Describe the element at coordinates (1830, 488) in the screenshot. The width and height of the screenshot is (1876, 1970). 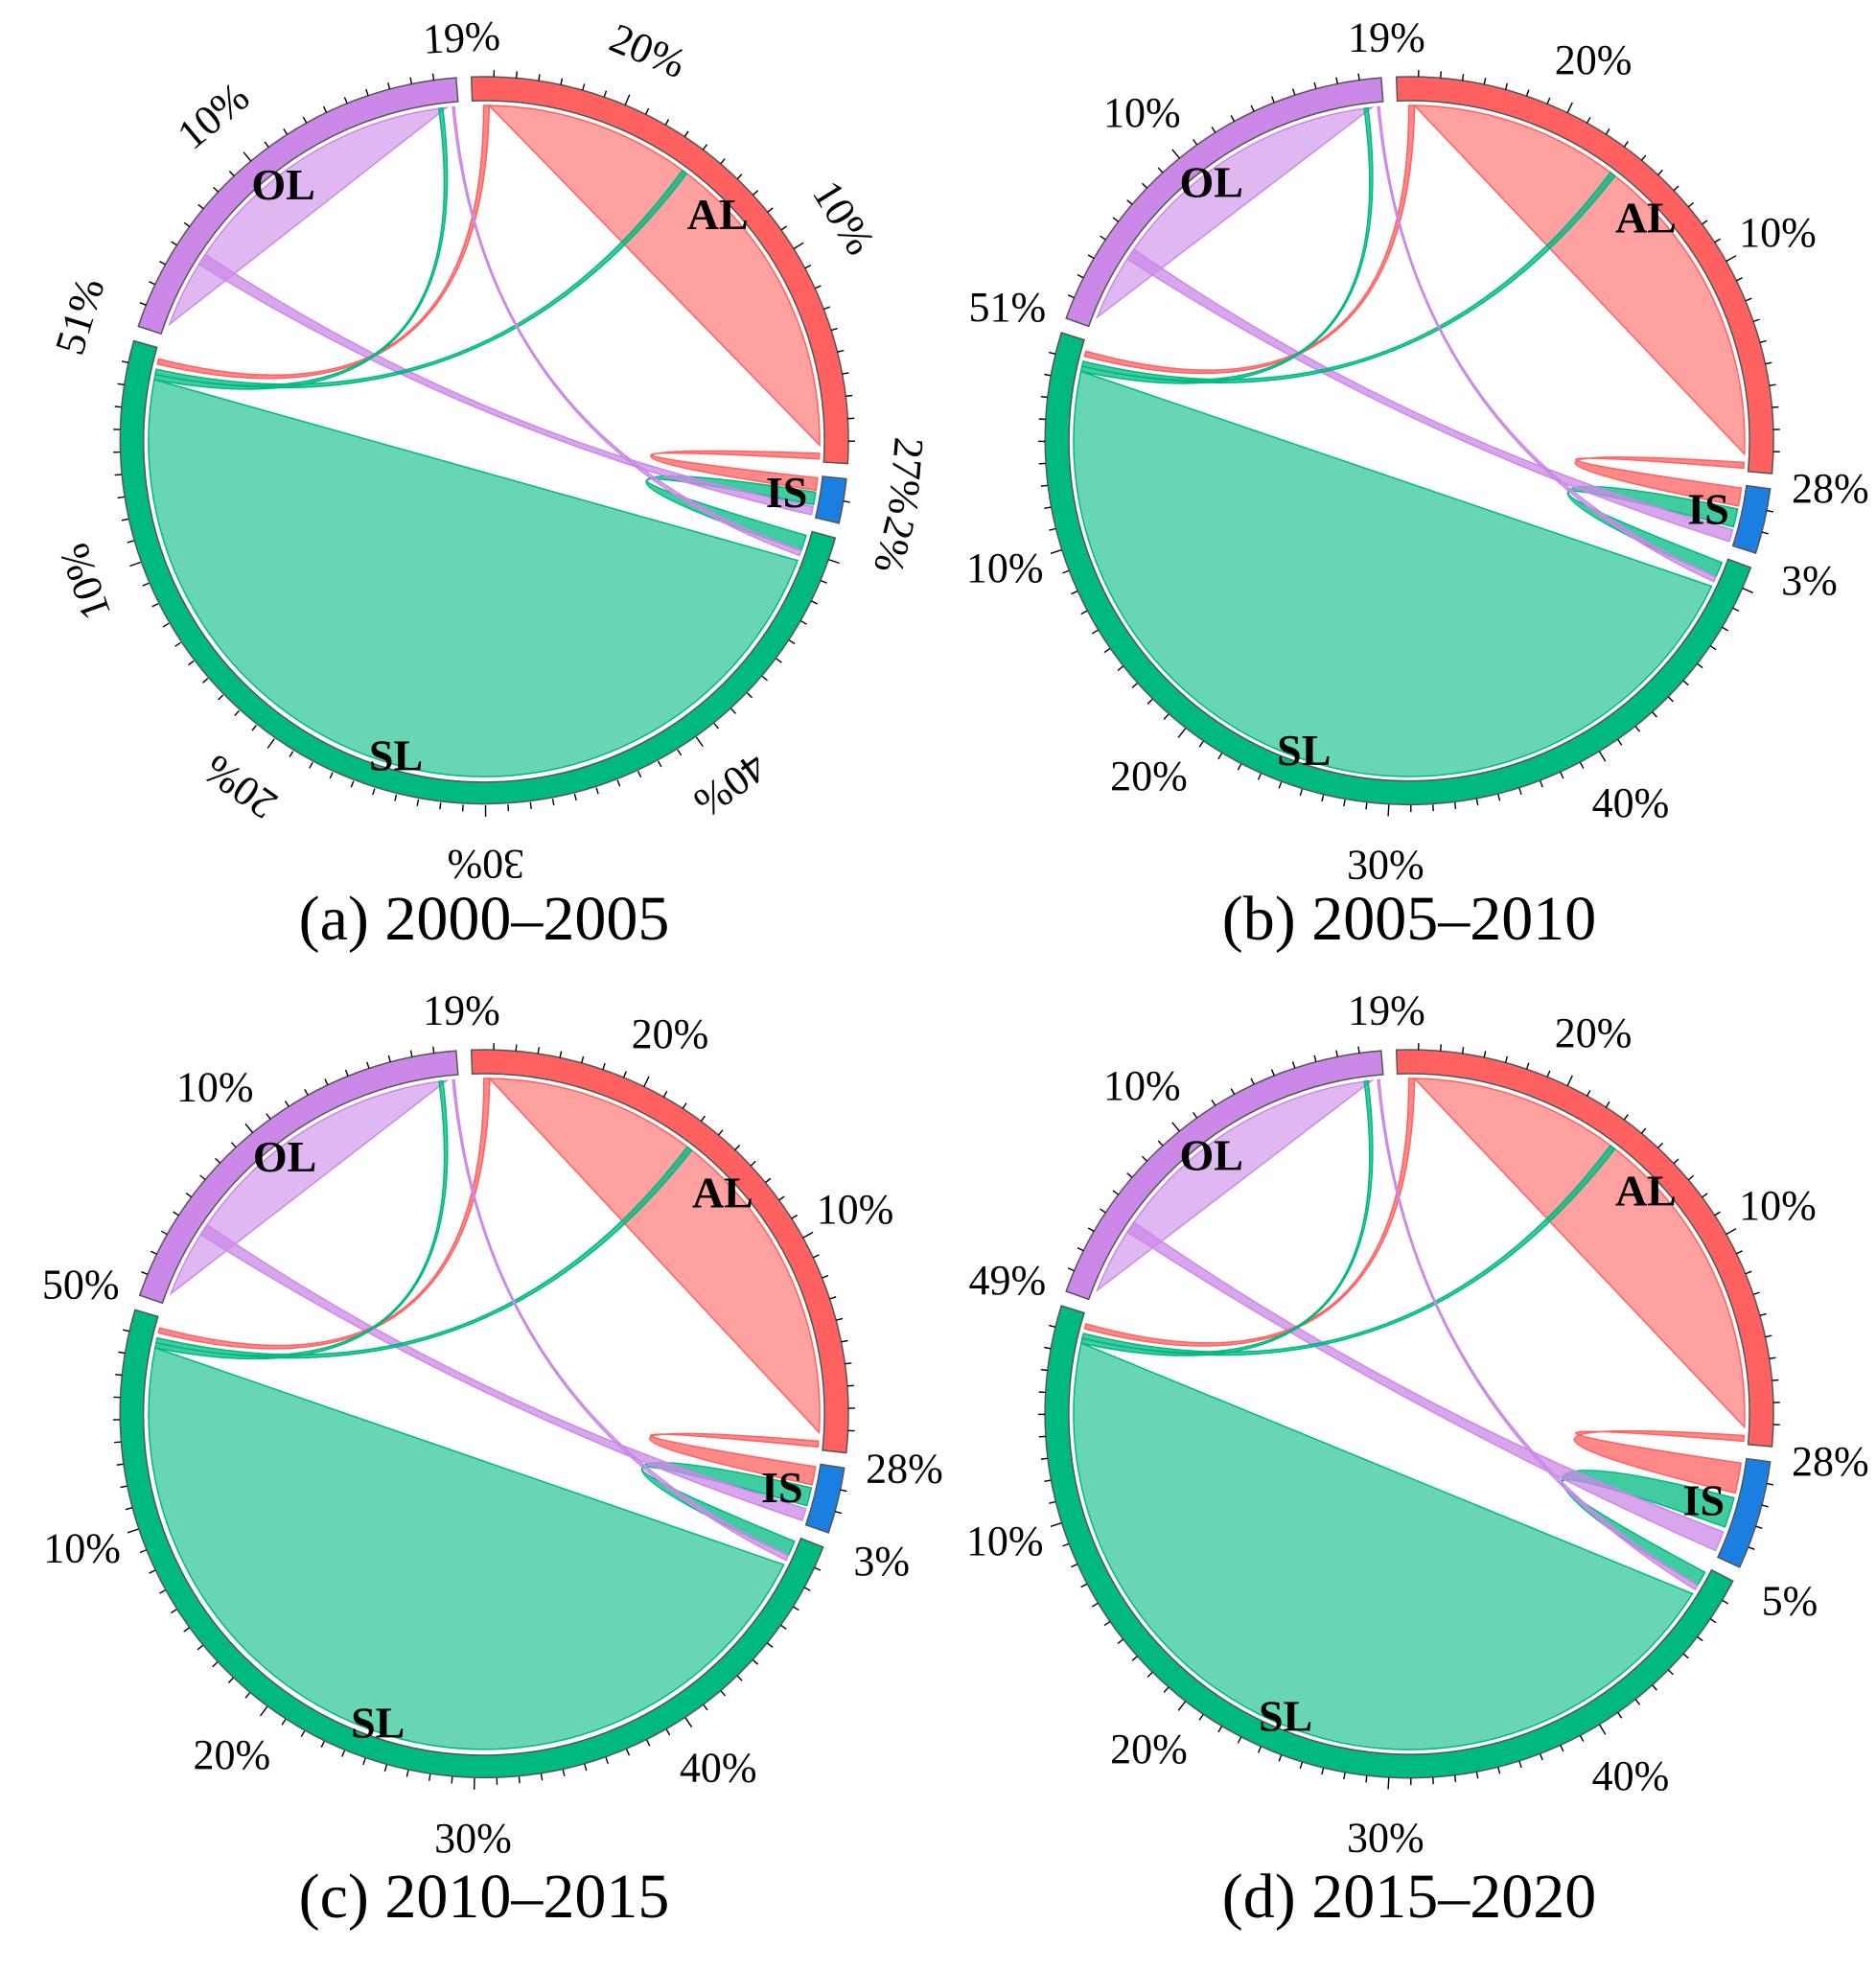
I see `boundary-label-al-is: 28%` at that location.